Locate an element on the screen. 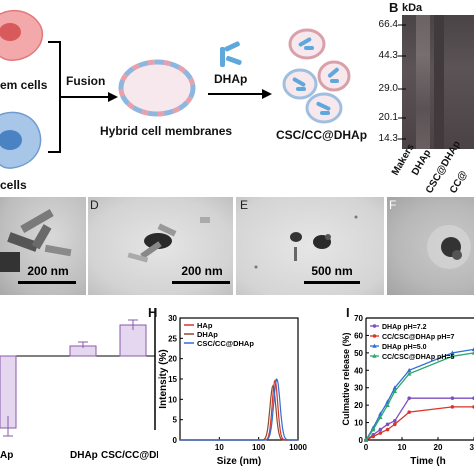 Image resolution: width=474 pixels, height=474 pixels. tem-c-particles is located at coordinates (36, 240).